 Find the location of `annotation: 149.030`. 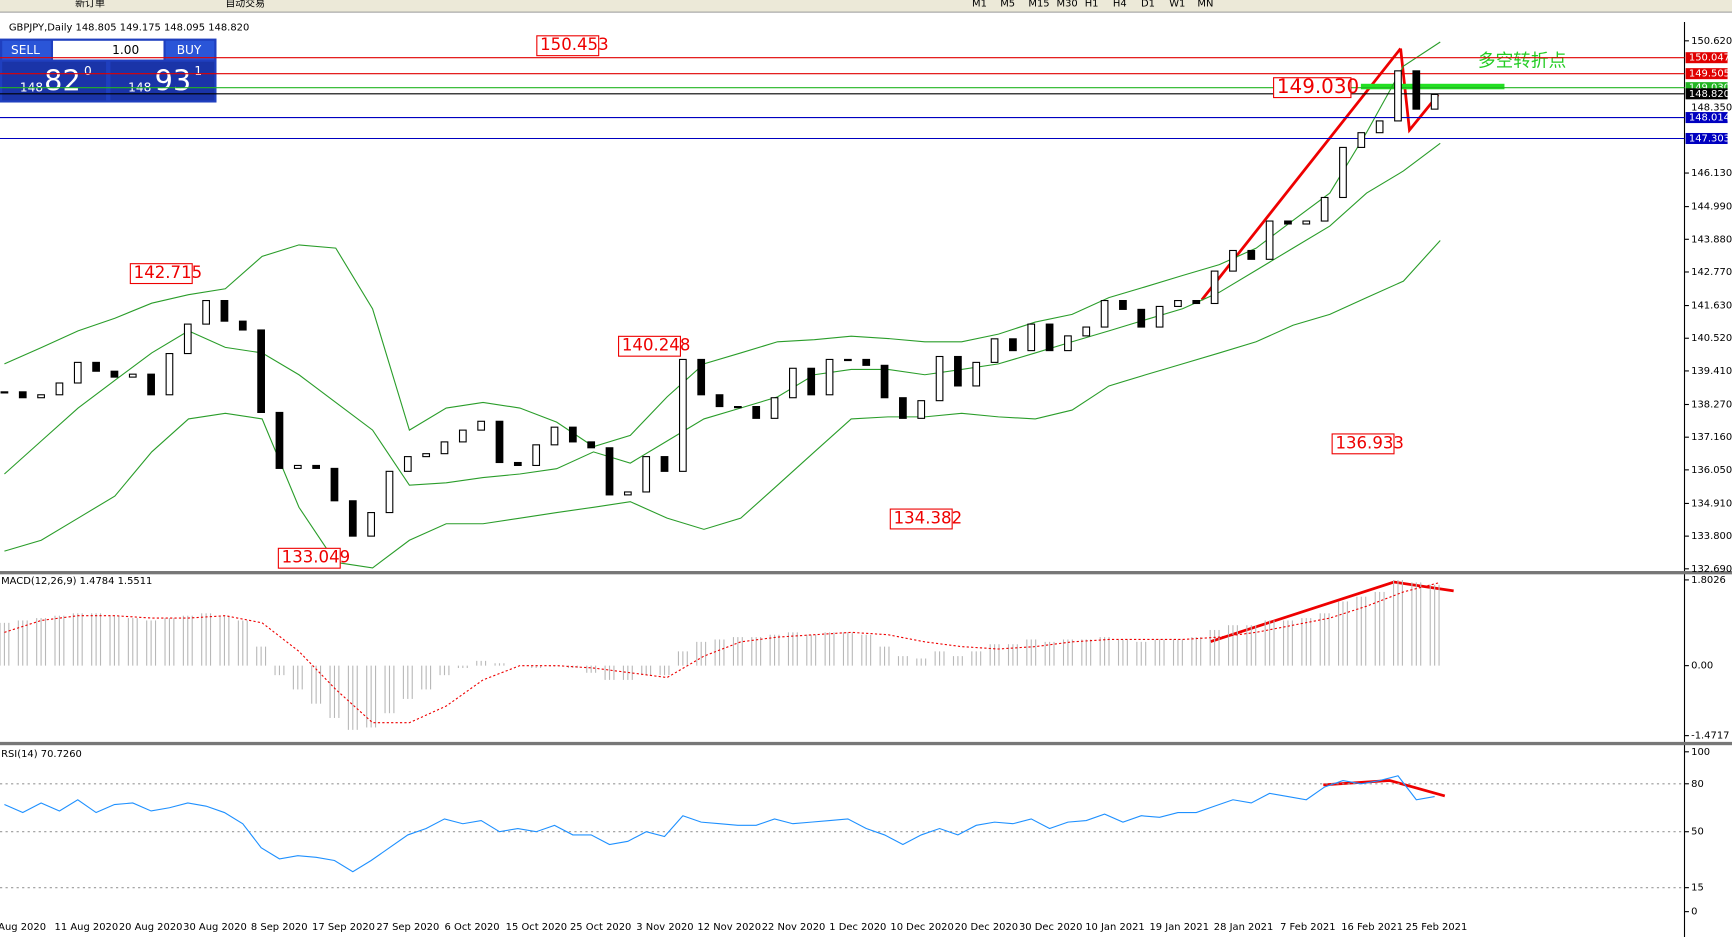

annotation: 149.030 is located at coordinates (1318, 86).